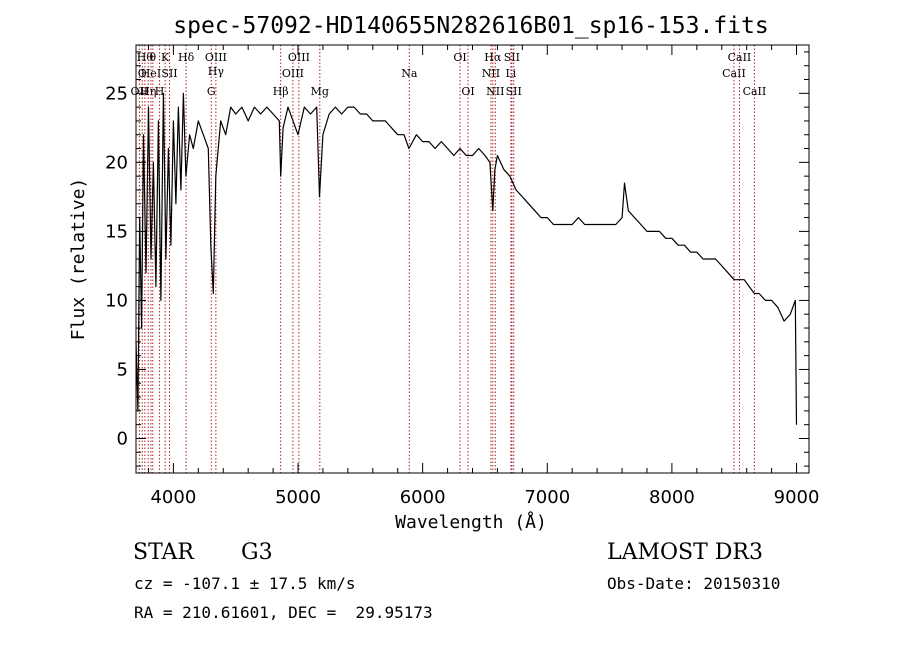 Image resolution: width=900 pixels, height=649 pixels. I want to click on y-tick-label: 0, so click(122, 438).